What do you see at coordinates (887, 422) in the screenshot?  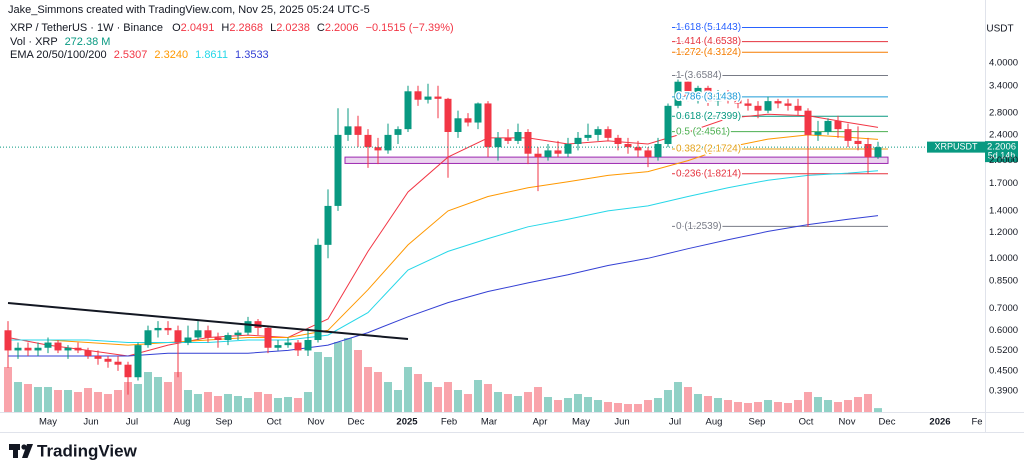 I see `x-tick-label: Dec` at bounding box center [887, 422].